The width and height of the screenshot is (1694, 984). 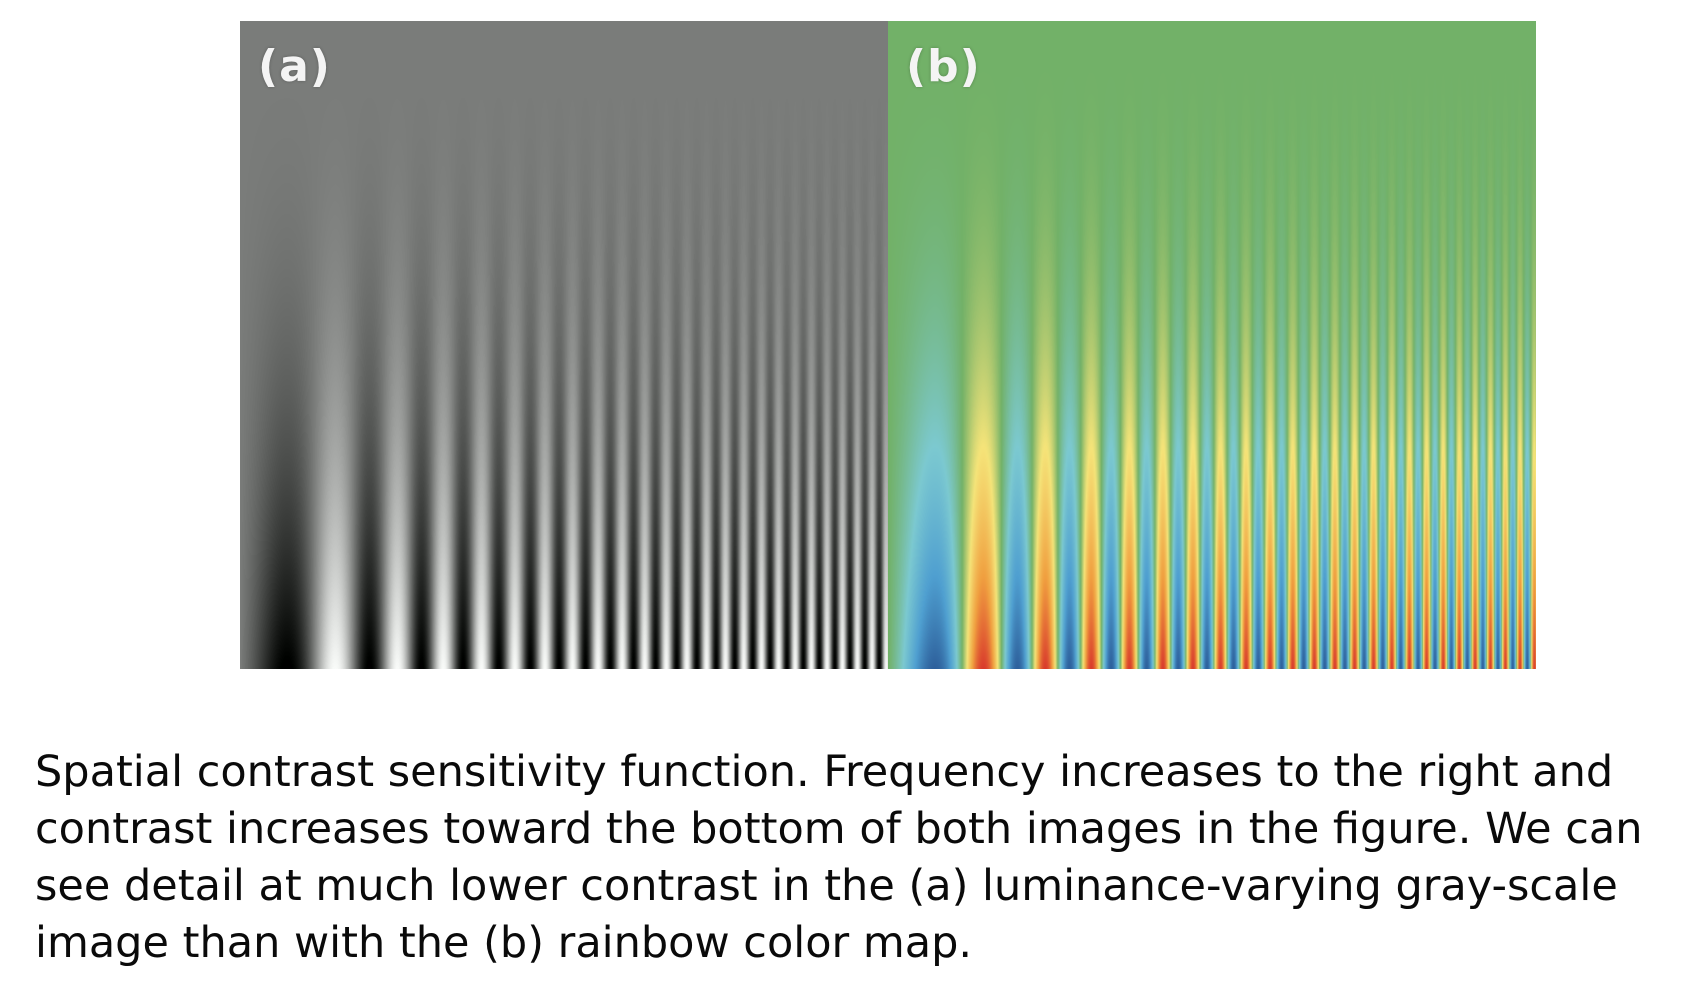 I want to click on panel-b-label: (b), so click(x=943, y=66).